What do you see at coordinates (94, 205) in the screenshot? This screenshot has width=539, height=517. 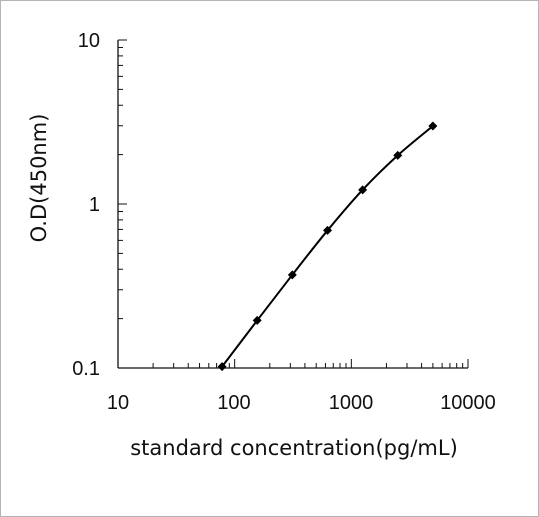 I see `y-tick-label: 1` at bounding box center [94, 205].